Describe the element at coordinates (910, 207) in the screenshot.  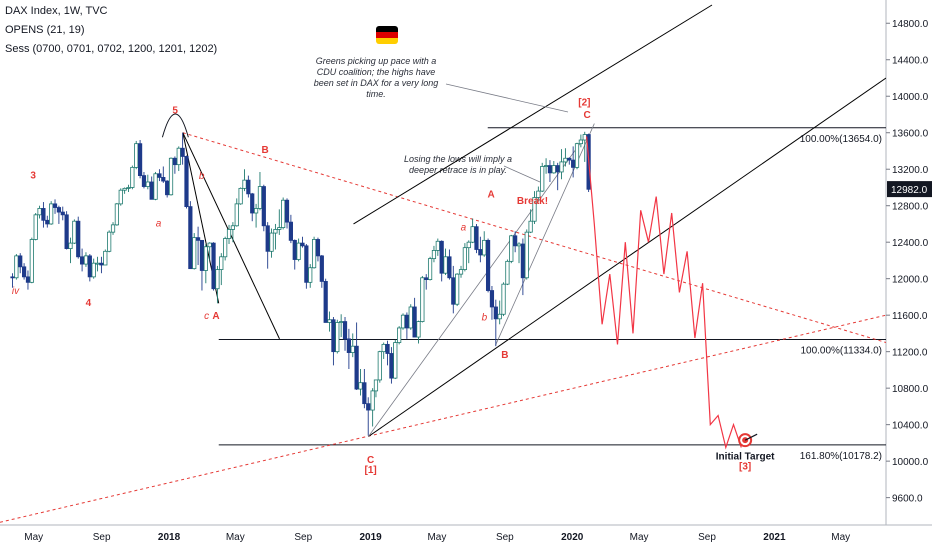
I see `y-tick-label: 12800.0` at that location.